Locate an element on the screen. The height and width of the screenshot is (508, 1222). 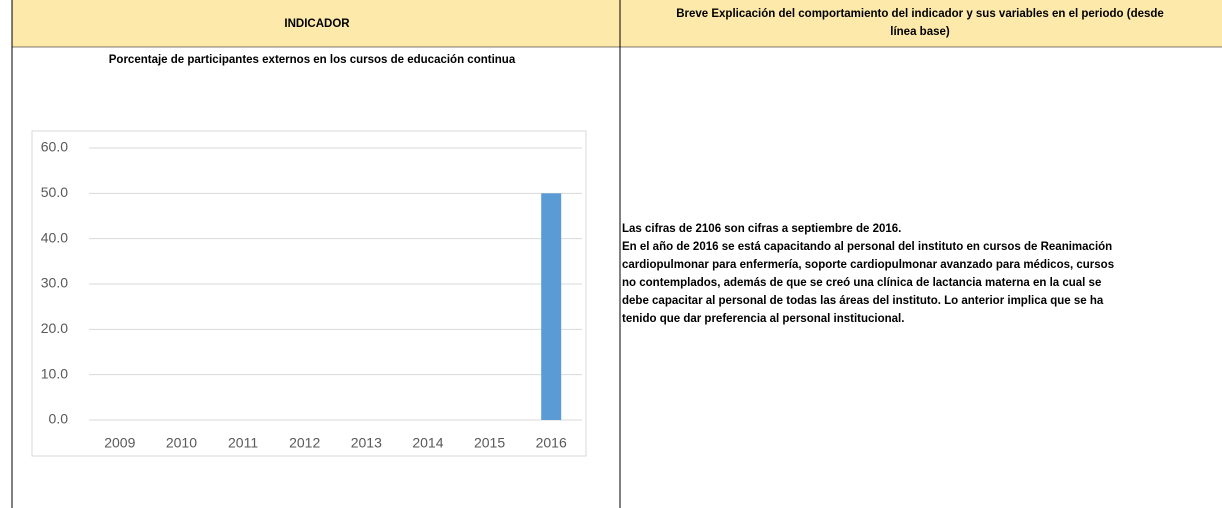
y-tick-label: 50.0 is located at coordinates (54, 192).